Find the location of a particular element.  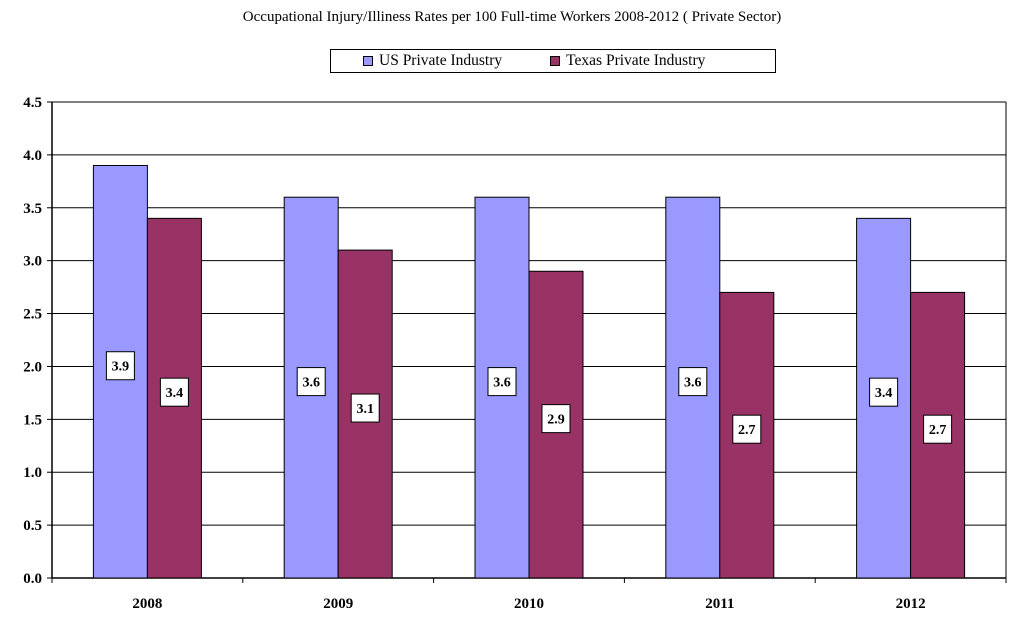

y-tick-label: 3.0 is located at coordinates (32, 262).